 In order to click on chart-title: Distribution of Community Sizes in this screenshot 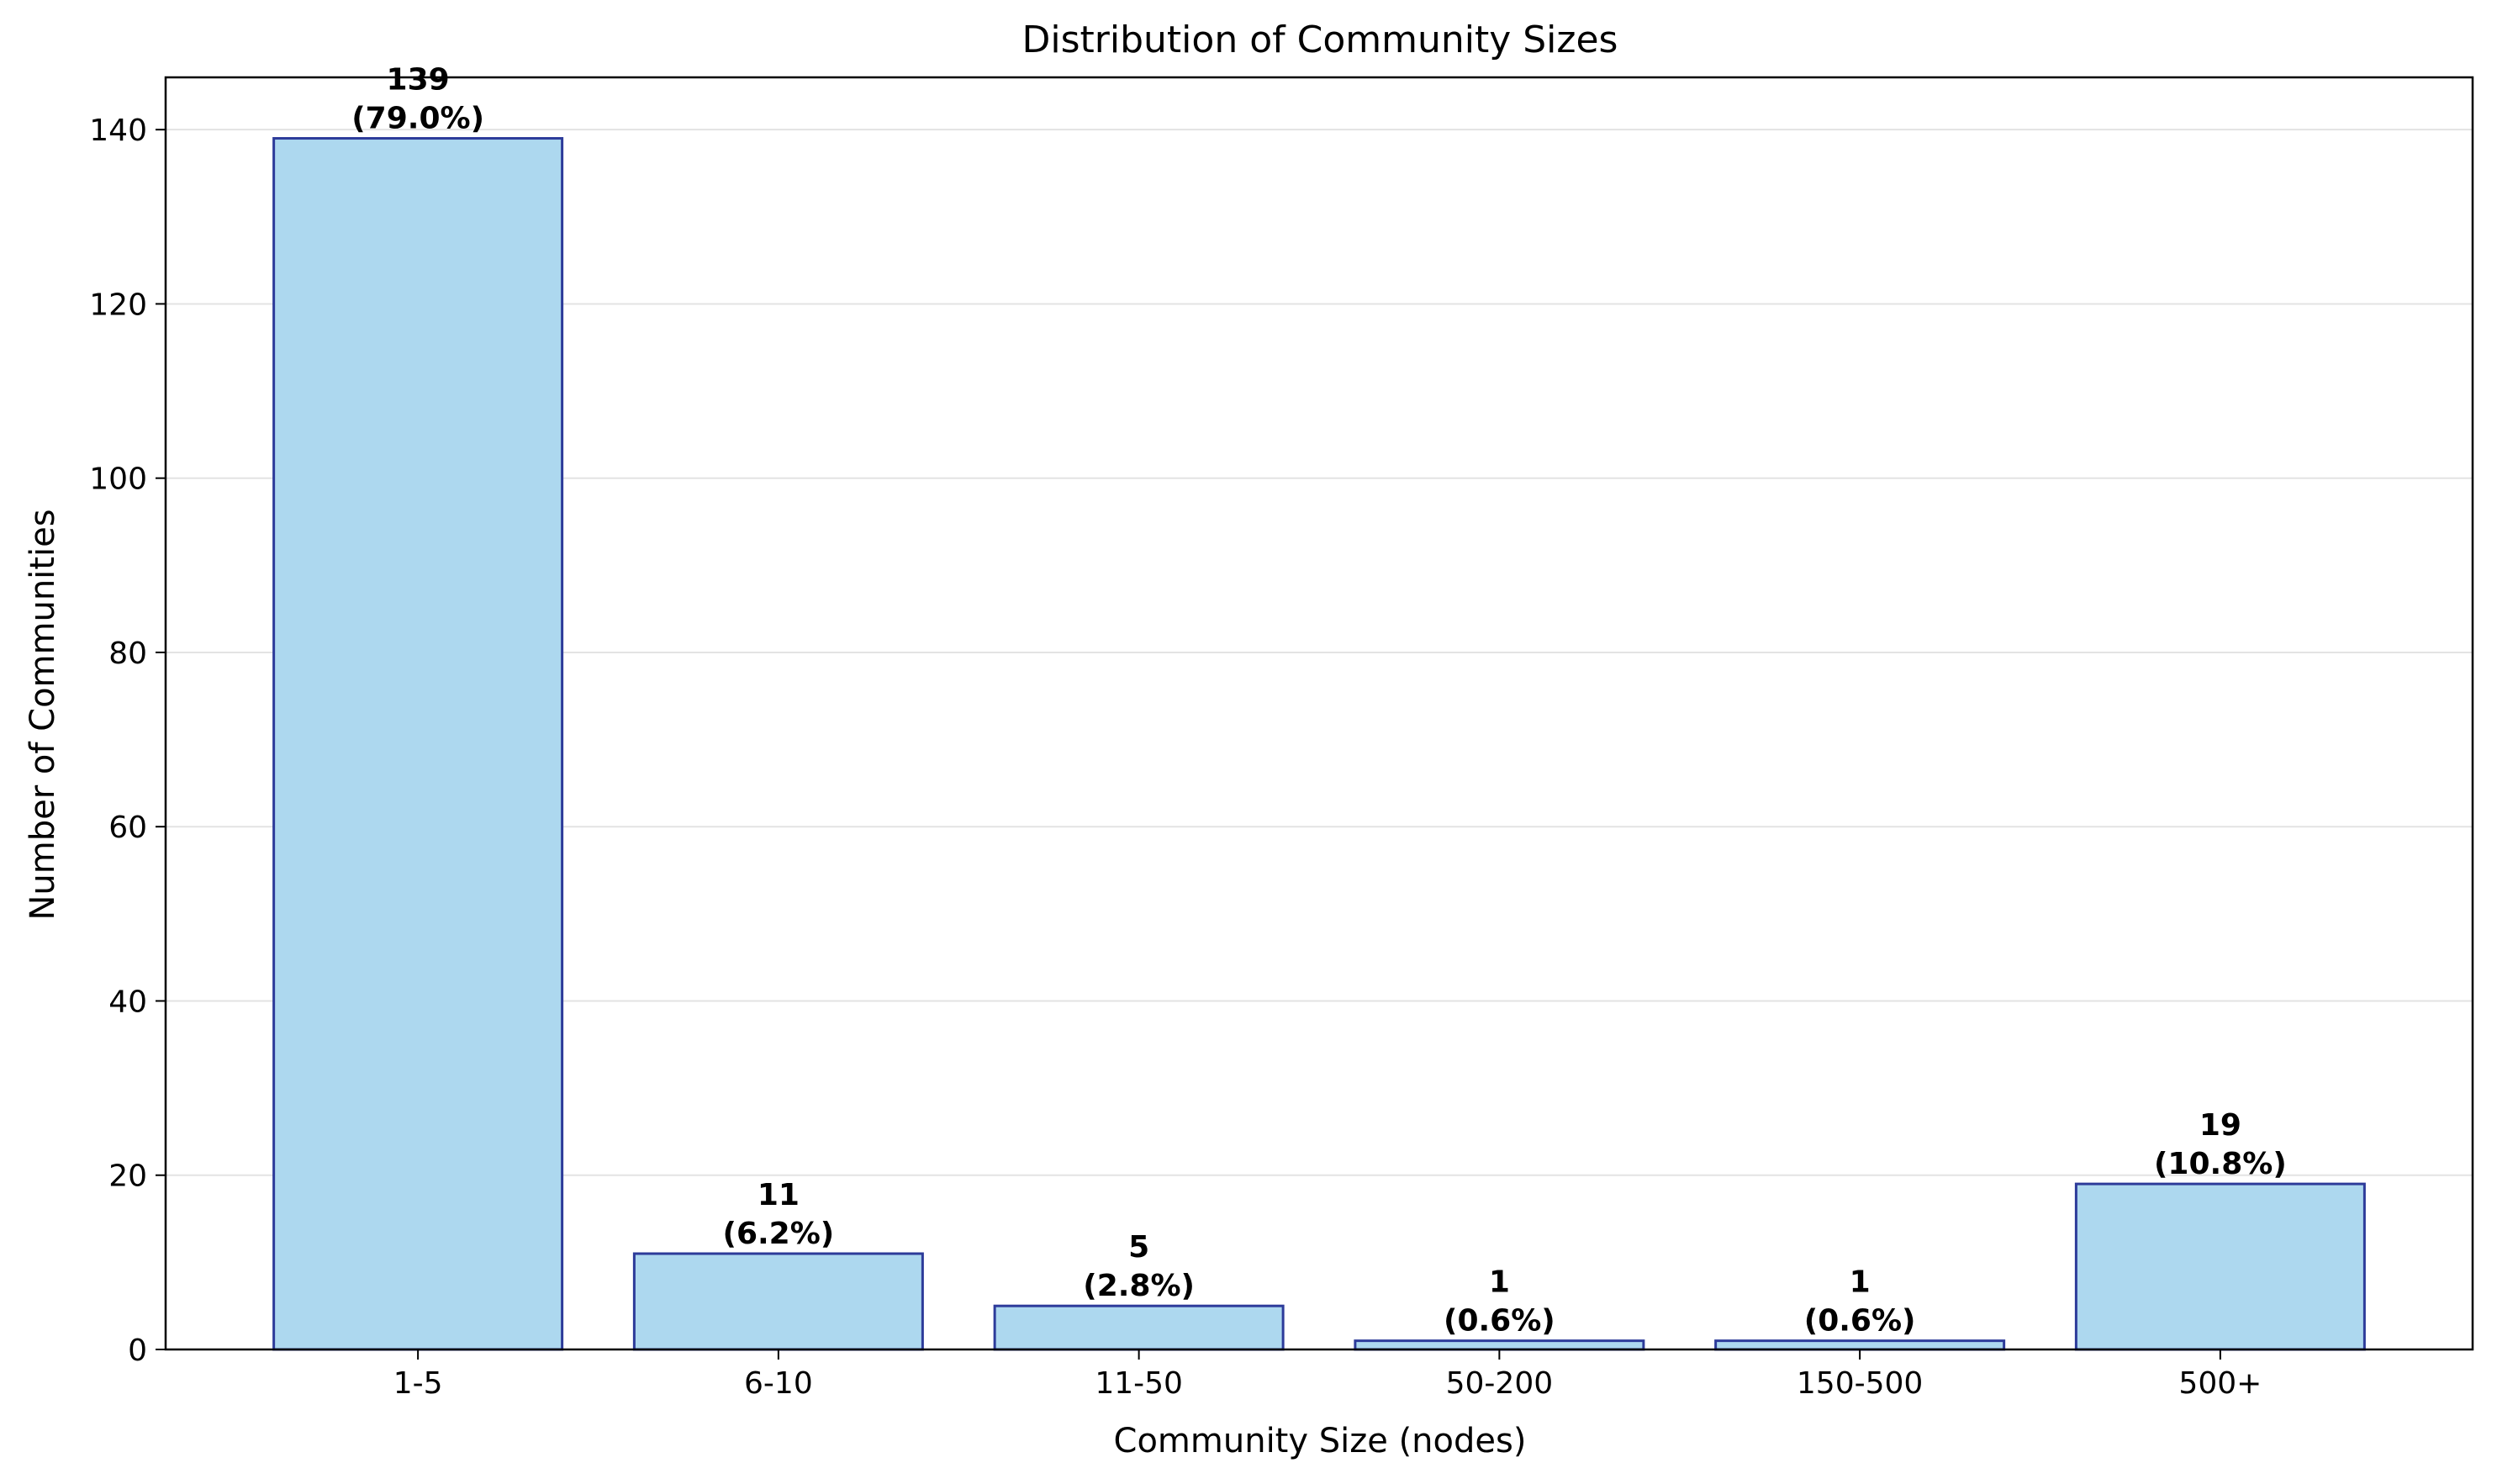, I will do `click(1320, 39)`.